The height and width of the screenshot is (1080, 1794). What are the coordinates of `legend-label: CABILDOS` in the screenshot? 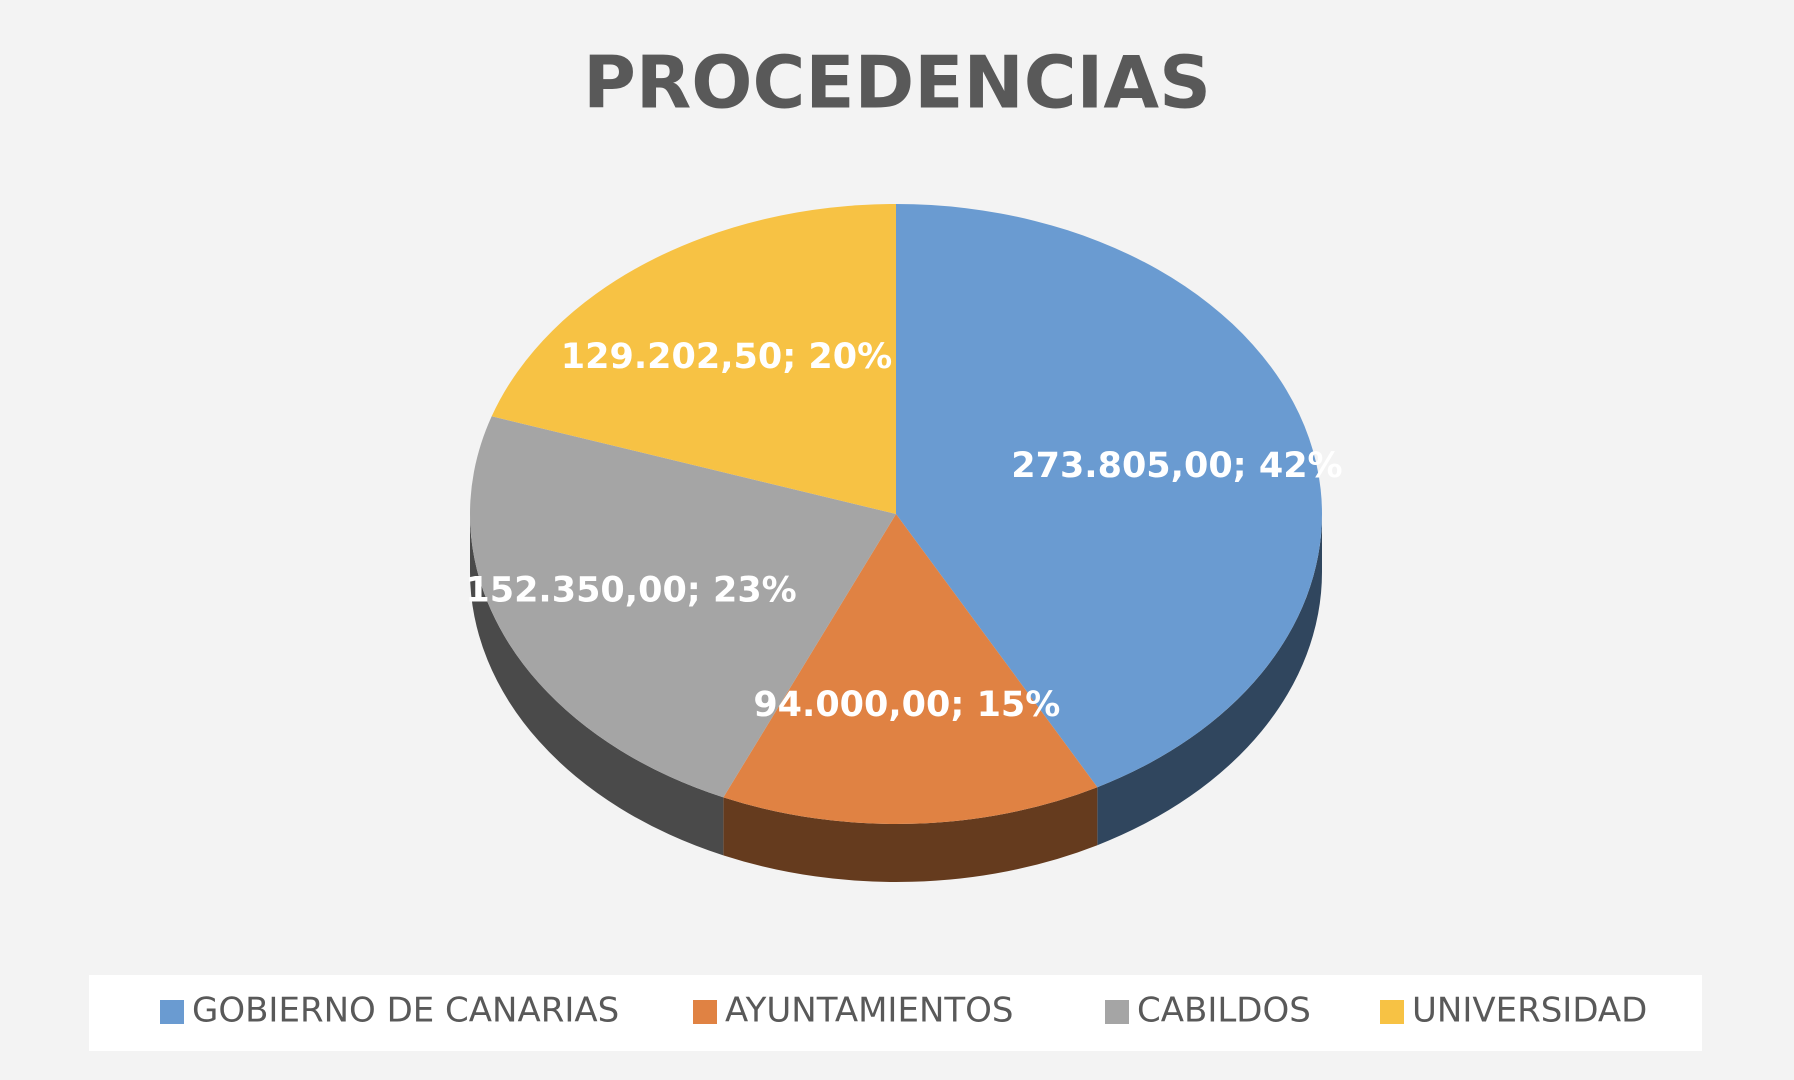 It's located at (1224, 1011).